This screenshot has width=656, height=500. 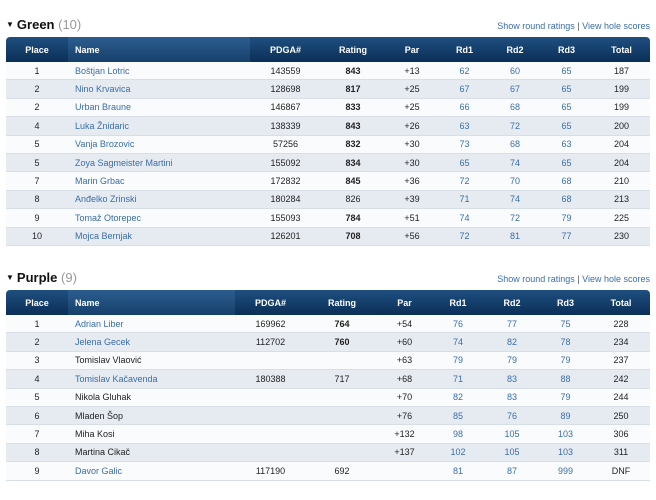 What do you see at coordinates (159, 200) in the screenshot?
I see `cell-name: Anđelko Zrinski` at bounding box center [159, 200].